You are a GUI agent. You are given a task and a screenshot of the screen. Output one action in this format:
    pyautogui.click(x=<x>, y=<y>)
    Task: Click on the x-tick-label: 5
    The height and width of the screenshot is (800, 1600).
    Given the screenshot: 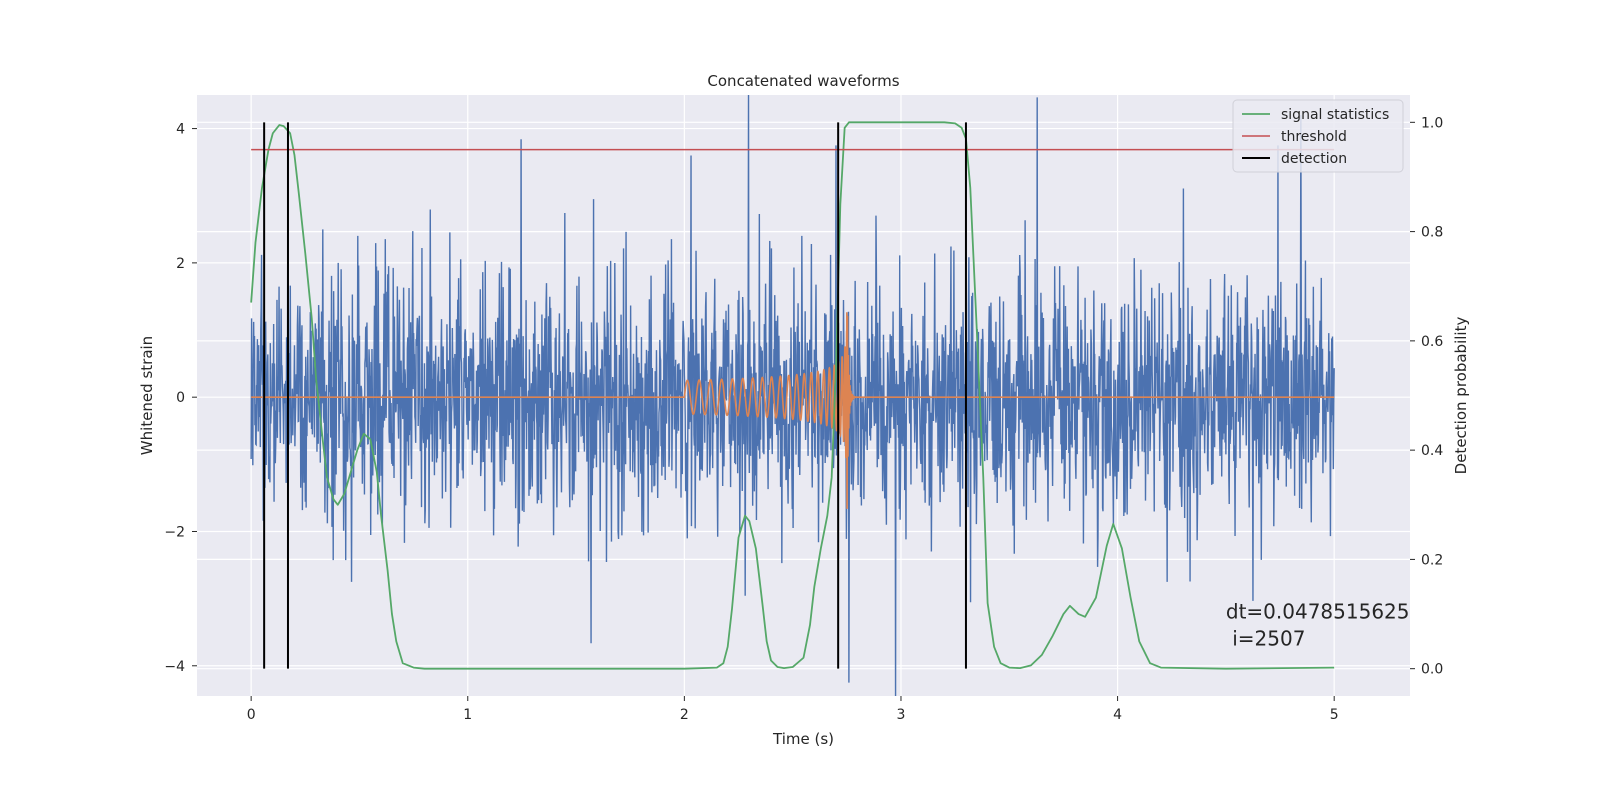 What is the action you would take?
    pyautogui.click(x=1334, y=715)
    